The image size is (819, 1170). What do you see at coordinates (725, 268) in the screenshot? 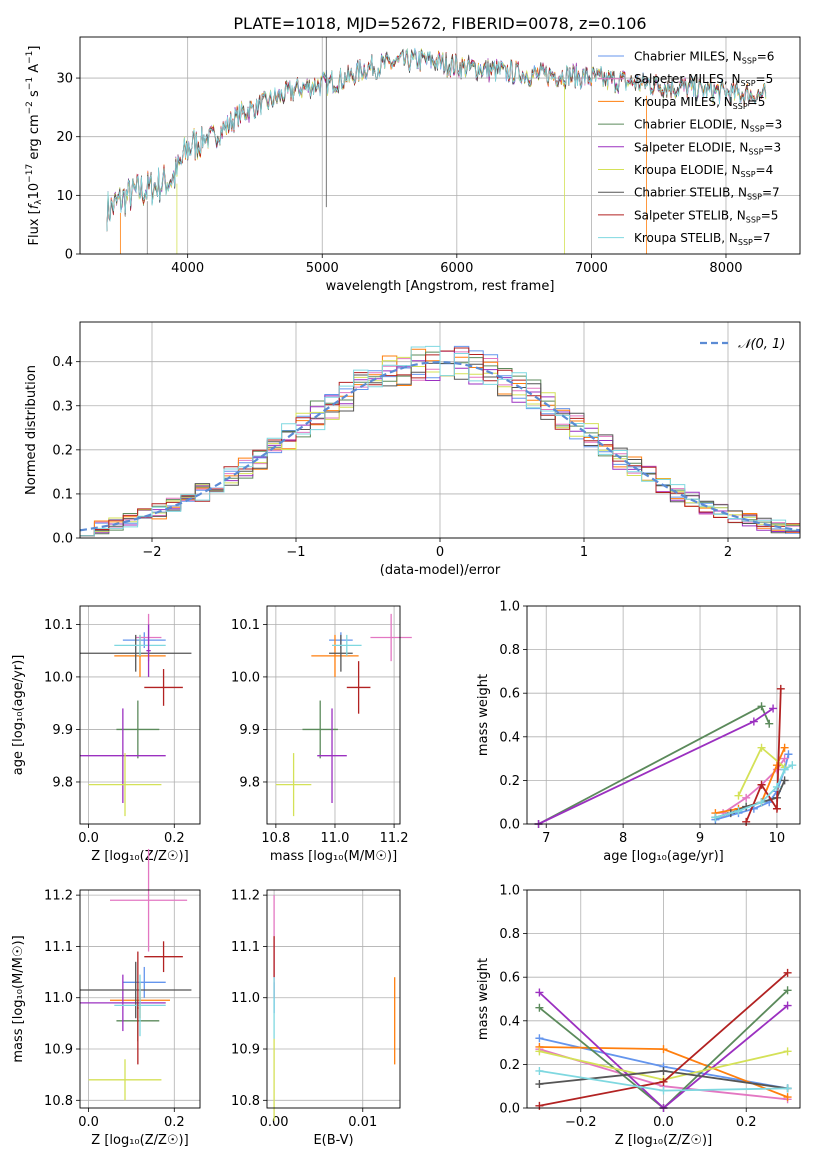
I see `x-tick-label: 8000` at bounding box center [725, 268].